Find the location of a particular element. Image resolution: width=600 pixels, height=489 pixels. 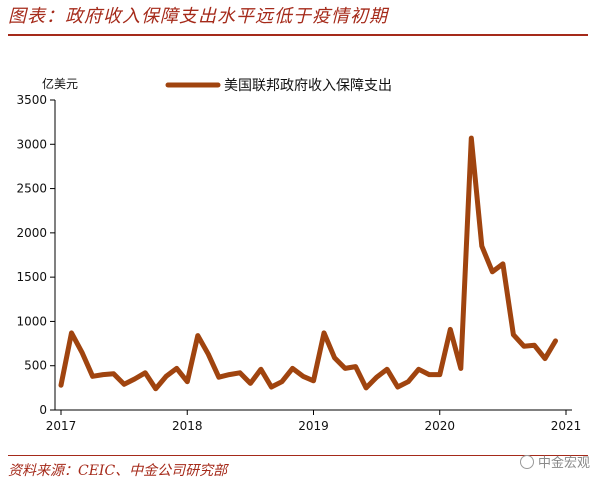

y-tick-label: 2000 is located at coordinates (31, 233).